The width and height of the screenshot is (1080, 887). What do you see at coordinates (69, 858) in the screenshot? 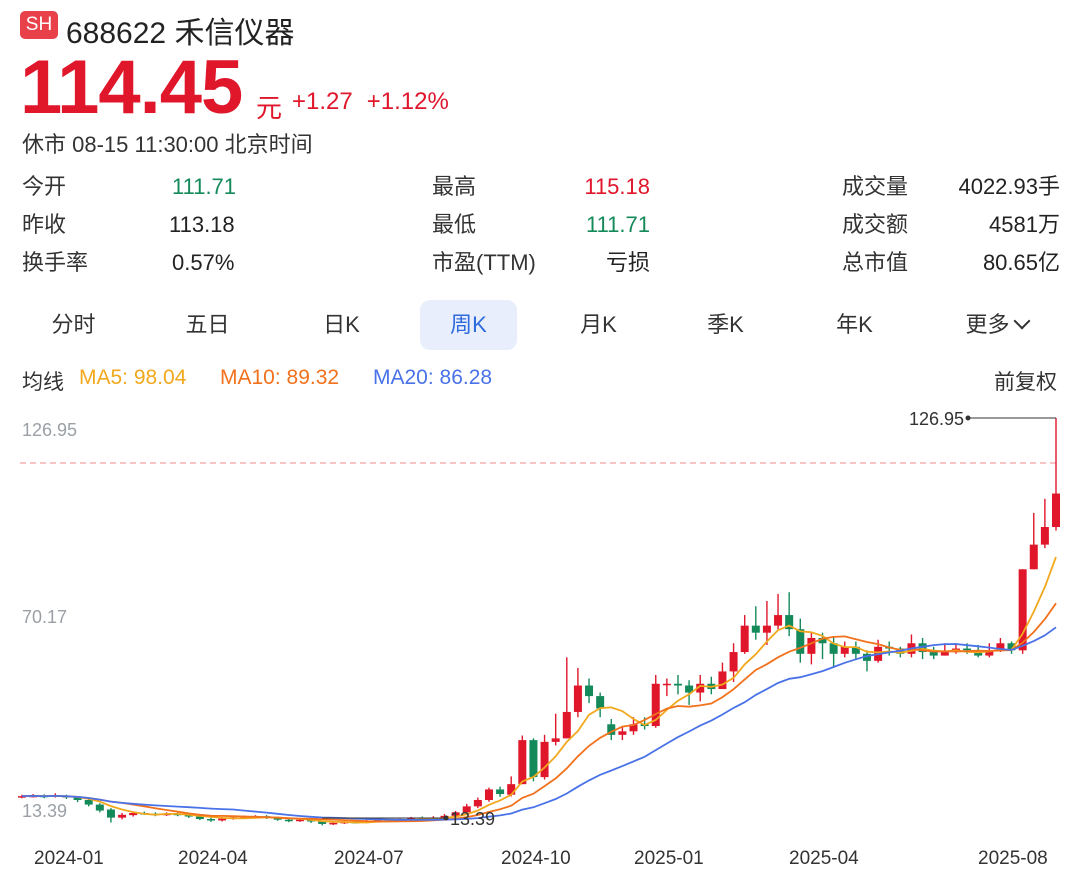
I see `x-tick: 2024-01` at bounding box center [69, 858].